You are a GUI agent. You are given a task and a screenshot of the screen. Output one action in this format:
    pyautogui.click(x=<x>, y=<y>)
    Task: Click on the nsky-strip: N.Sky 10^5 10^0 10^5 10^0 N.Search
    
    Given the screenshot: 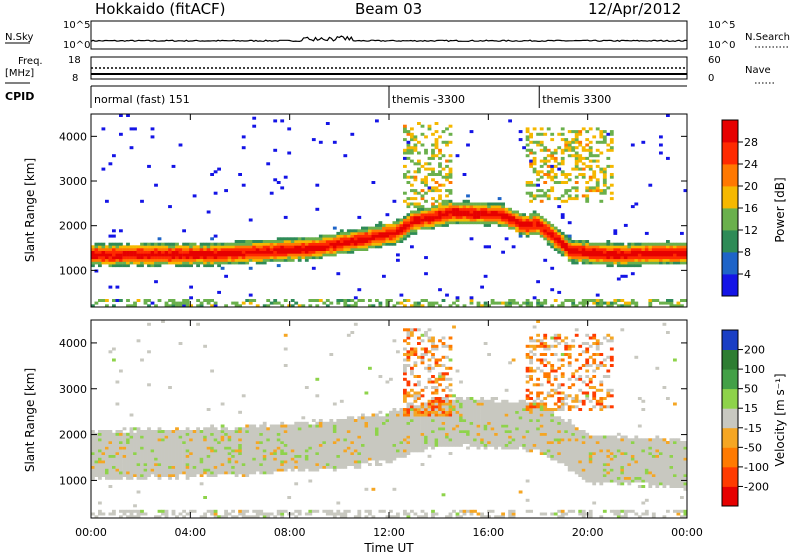 What is the action you would take?
    pyautogui.click(x=397, y=35)
    